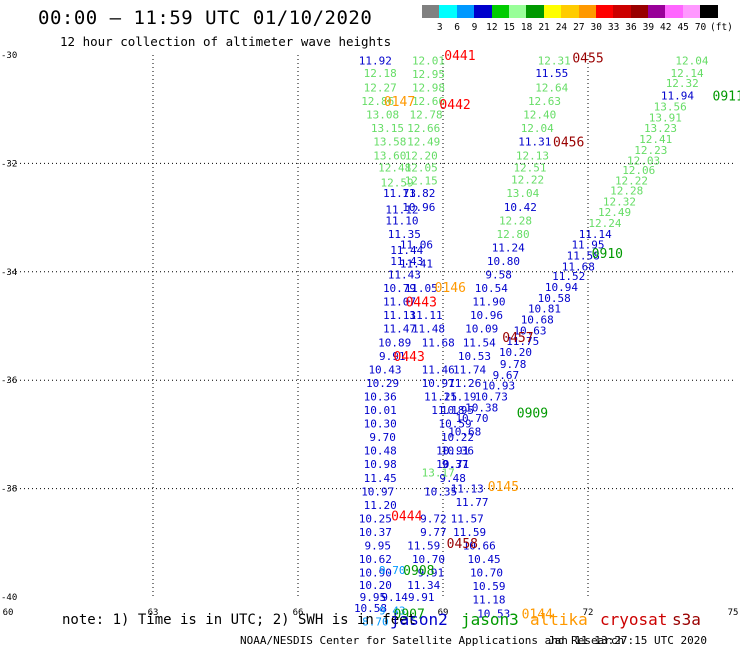 The height and width of the screenshot is (650, 740). What do you see at coordinates (479, 546) in the screenshot?
I see `wave-height-label: 10.66` at bounding box center [479, 546].